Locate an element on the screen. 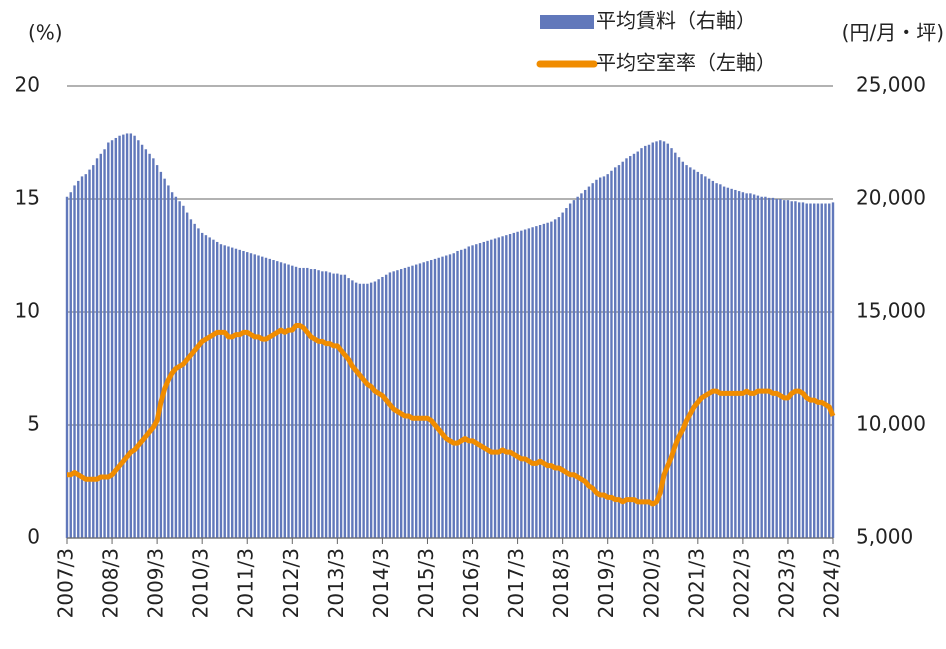  x-tick-label: 2018/3 is located at coordinates (561, 583).